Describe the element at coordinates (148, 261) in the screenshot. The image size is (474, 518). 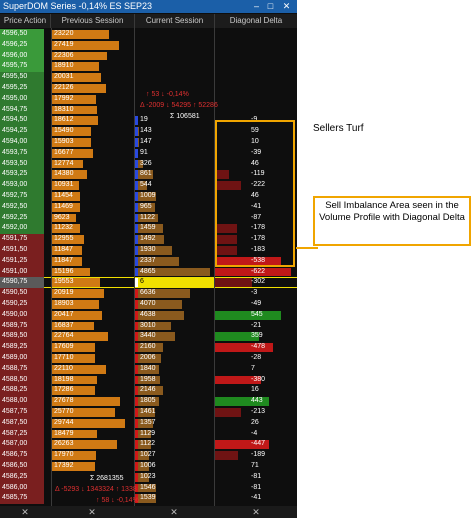
I see `ladder-row: 4591,25 11847 2337 -538` at that location.